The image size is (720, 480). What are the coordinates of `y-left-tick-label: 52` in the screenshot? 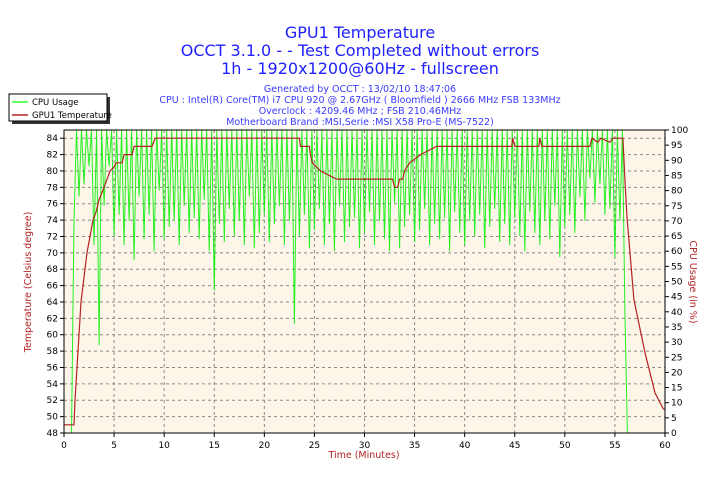 It's located at (52, 401).